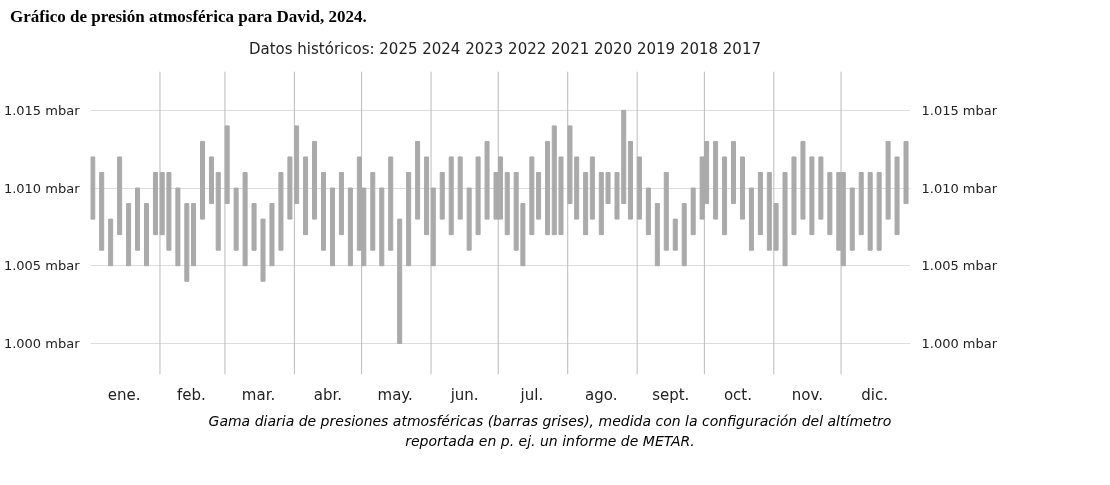 This screenshot has height=485, width=1110. What do you see at coordinates (550, 431) in the screenshot?
I see `text: Gama diaria de presiones atmosféricas (barras grises), medida con la configuración del altímetro reportada en p. ej. un informe de METAR.` at bounding box center [550, 431].